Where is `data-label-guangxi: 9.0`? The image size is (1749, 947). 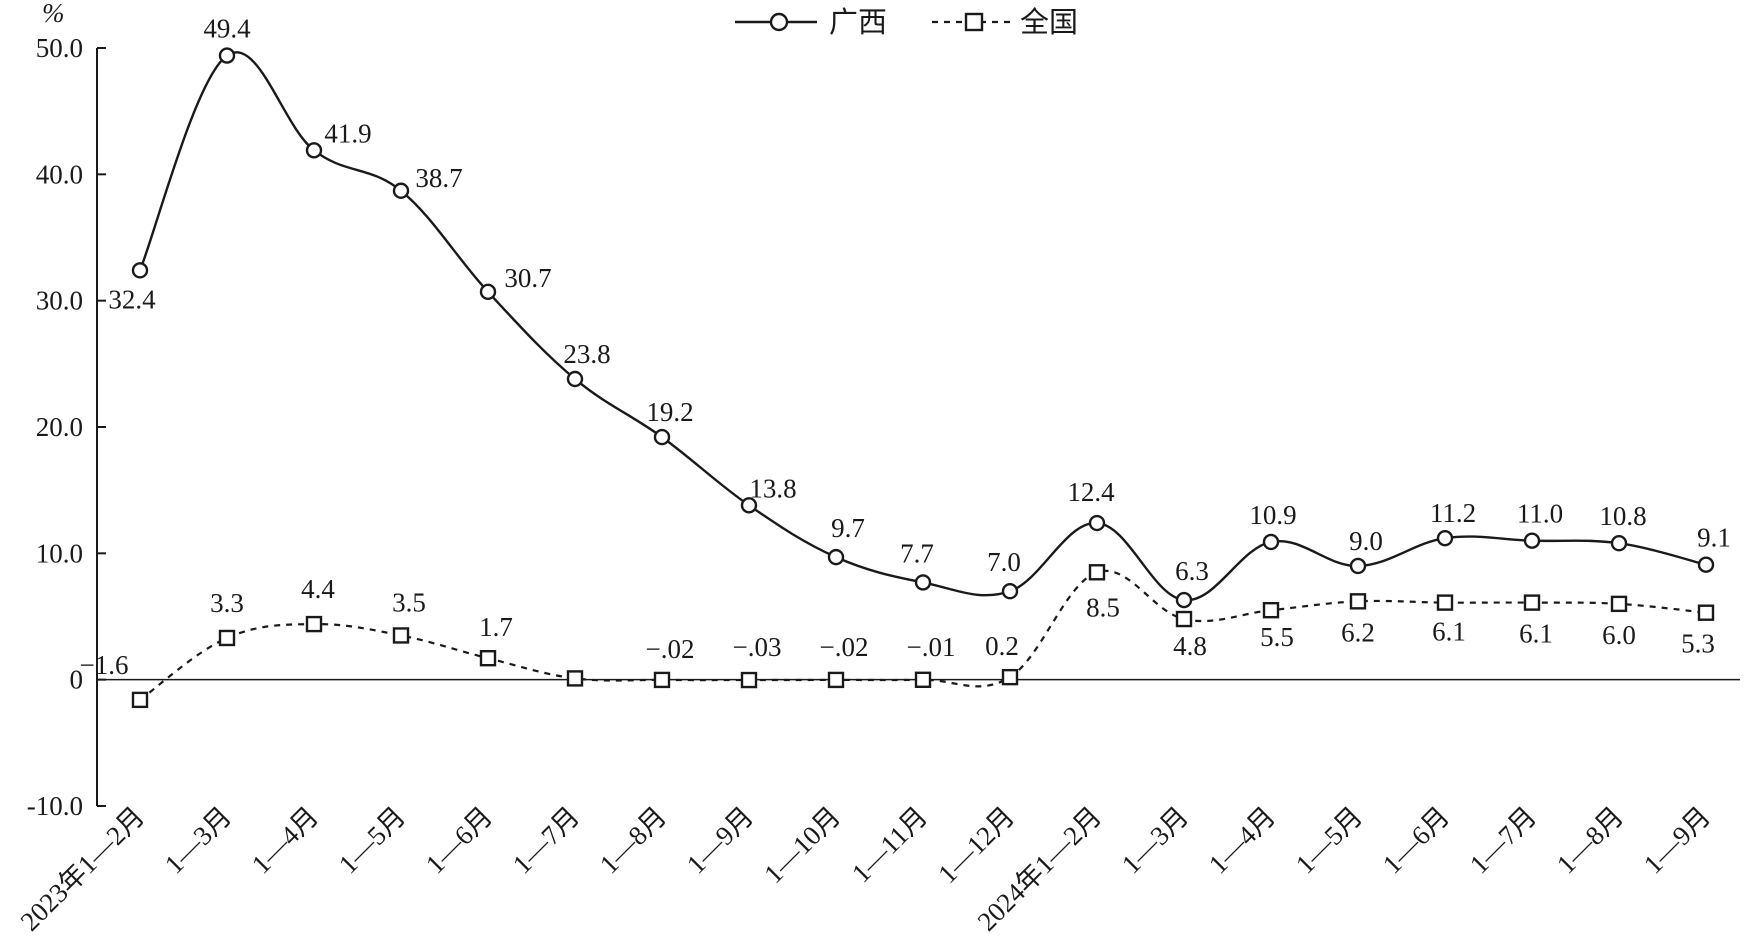 data-label-guangxi: 9.0 is located at coordinates (1366, 541).